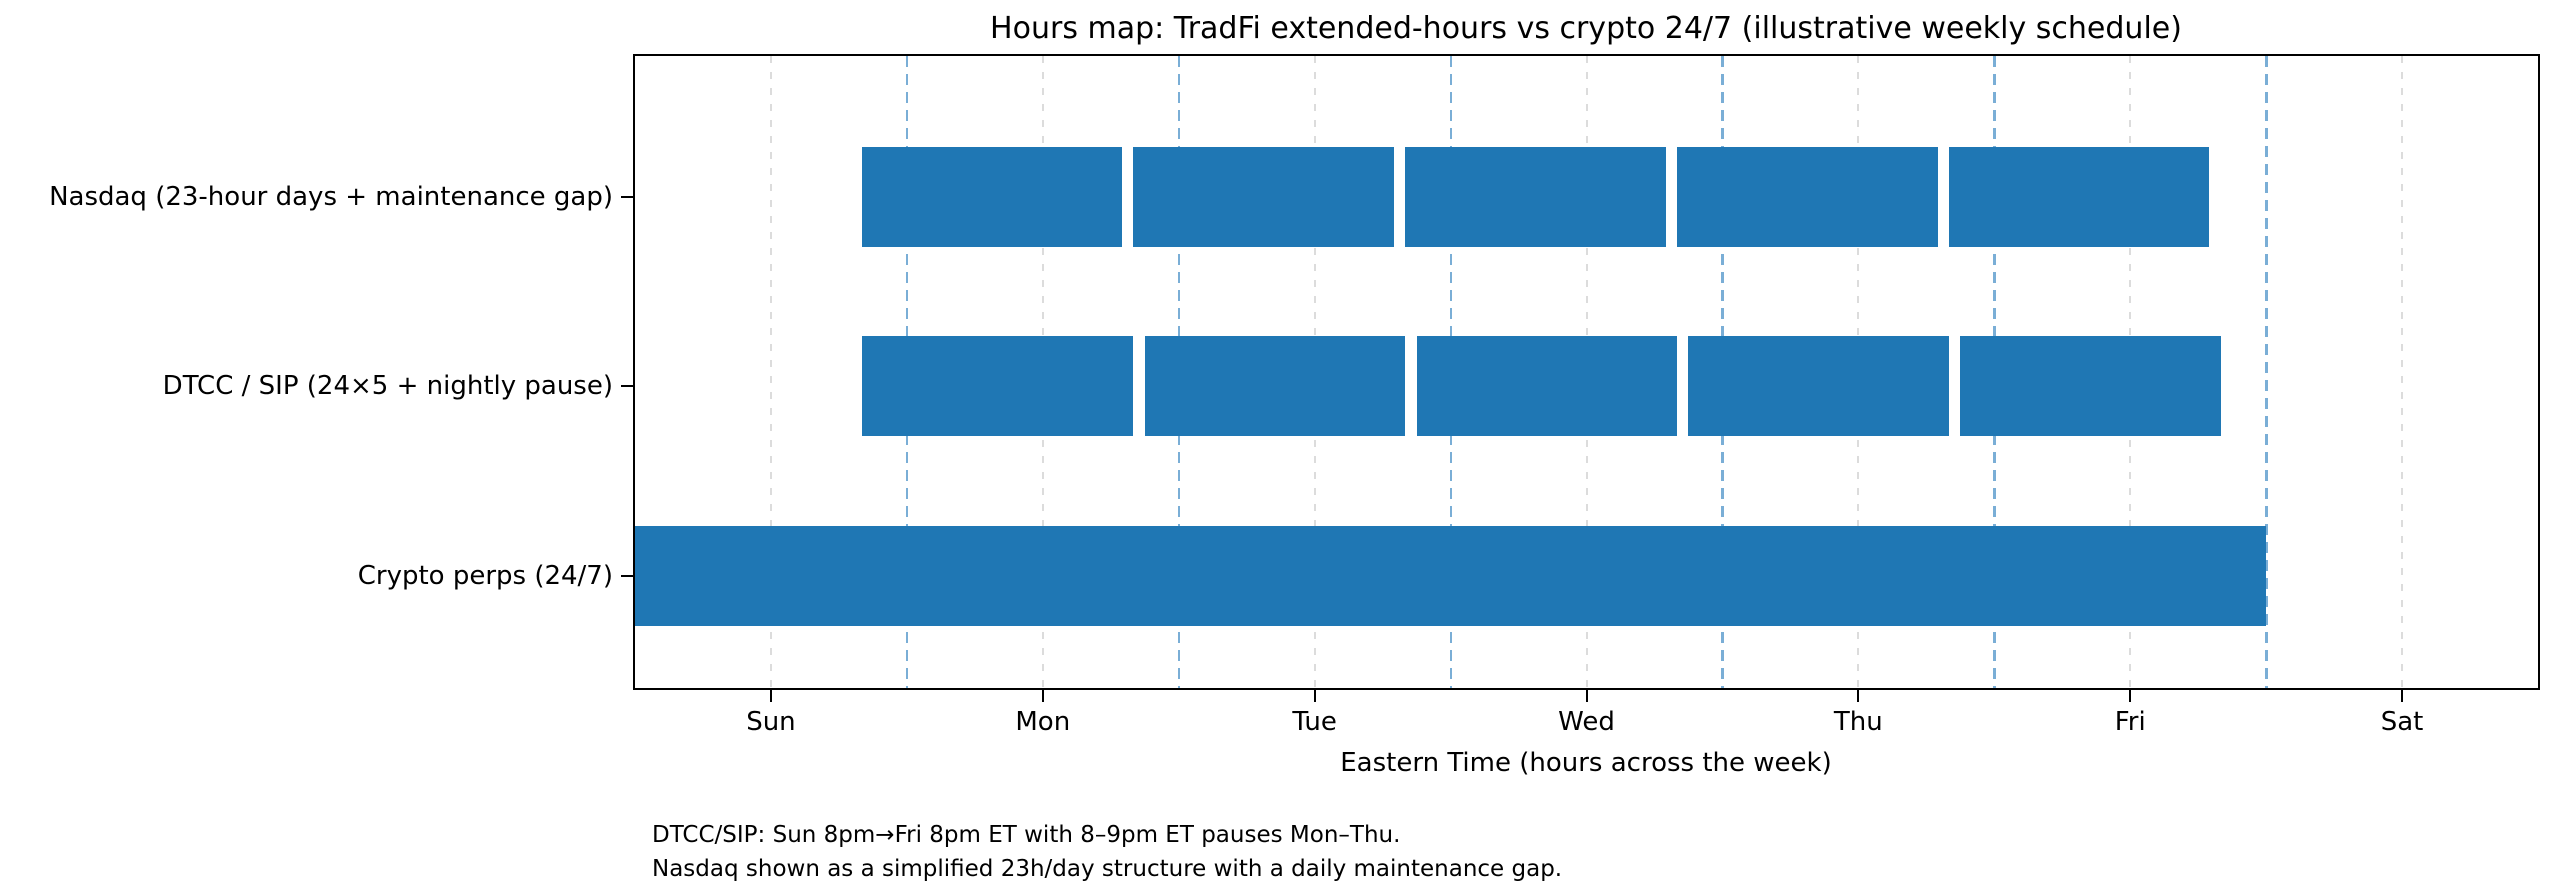  What do you see at coordinates (1451, 576) in the screenshot?
I see `bar-segment-row3` at bounding box center [1451, 576].